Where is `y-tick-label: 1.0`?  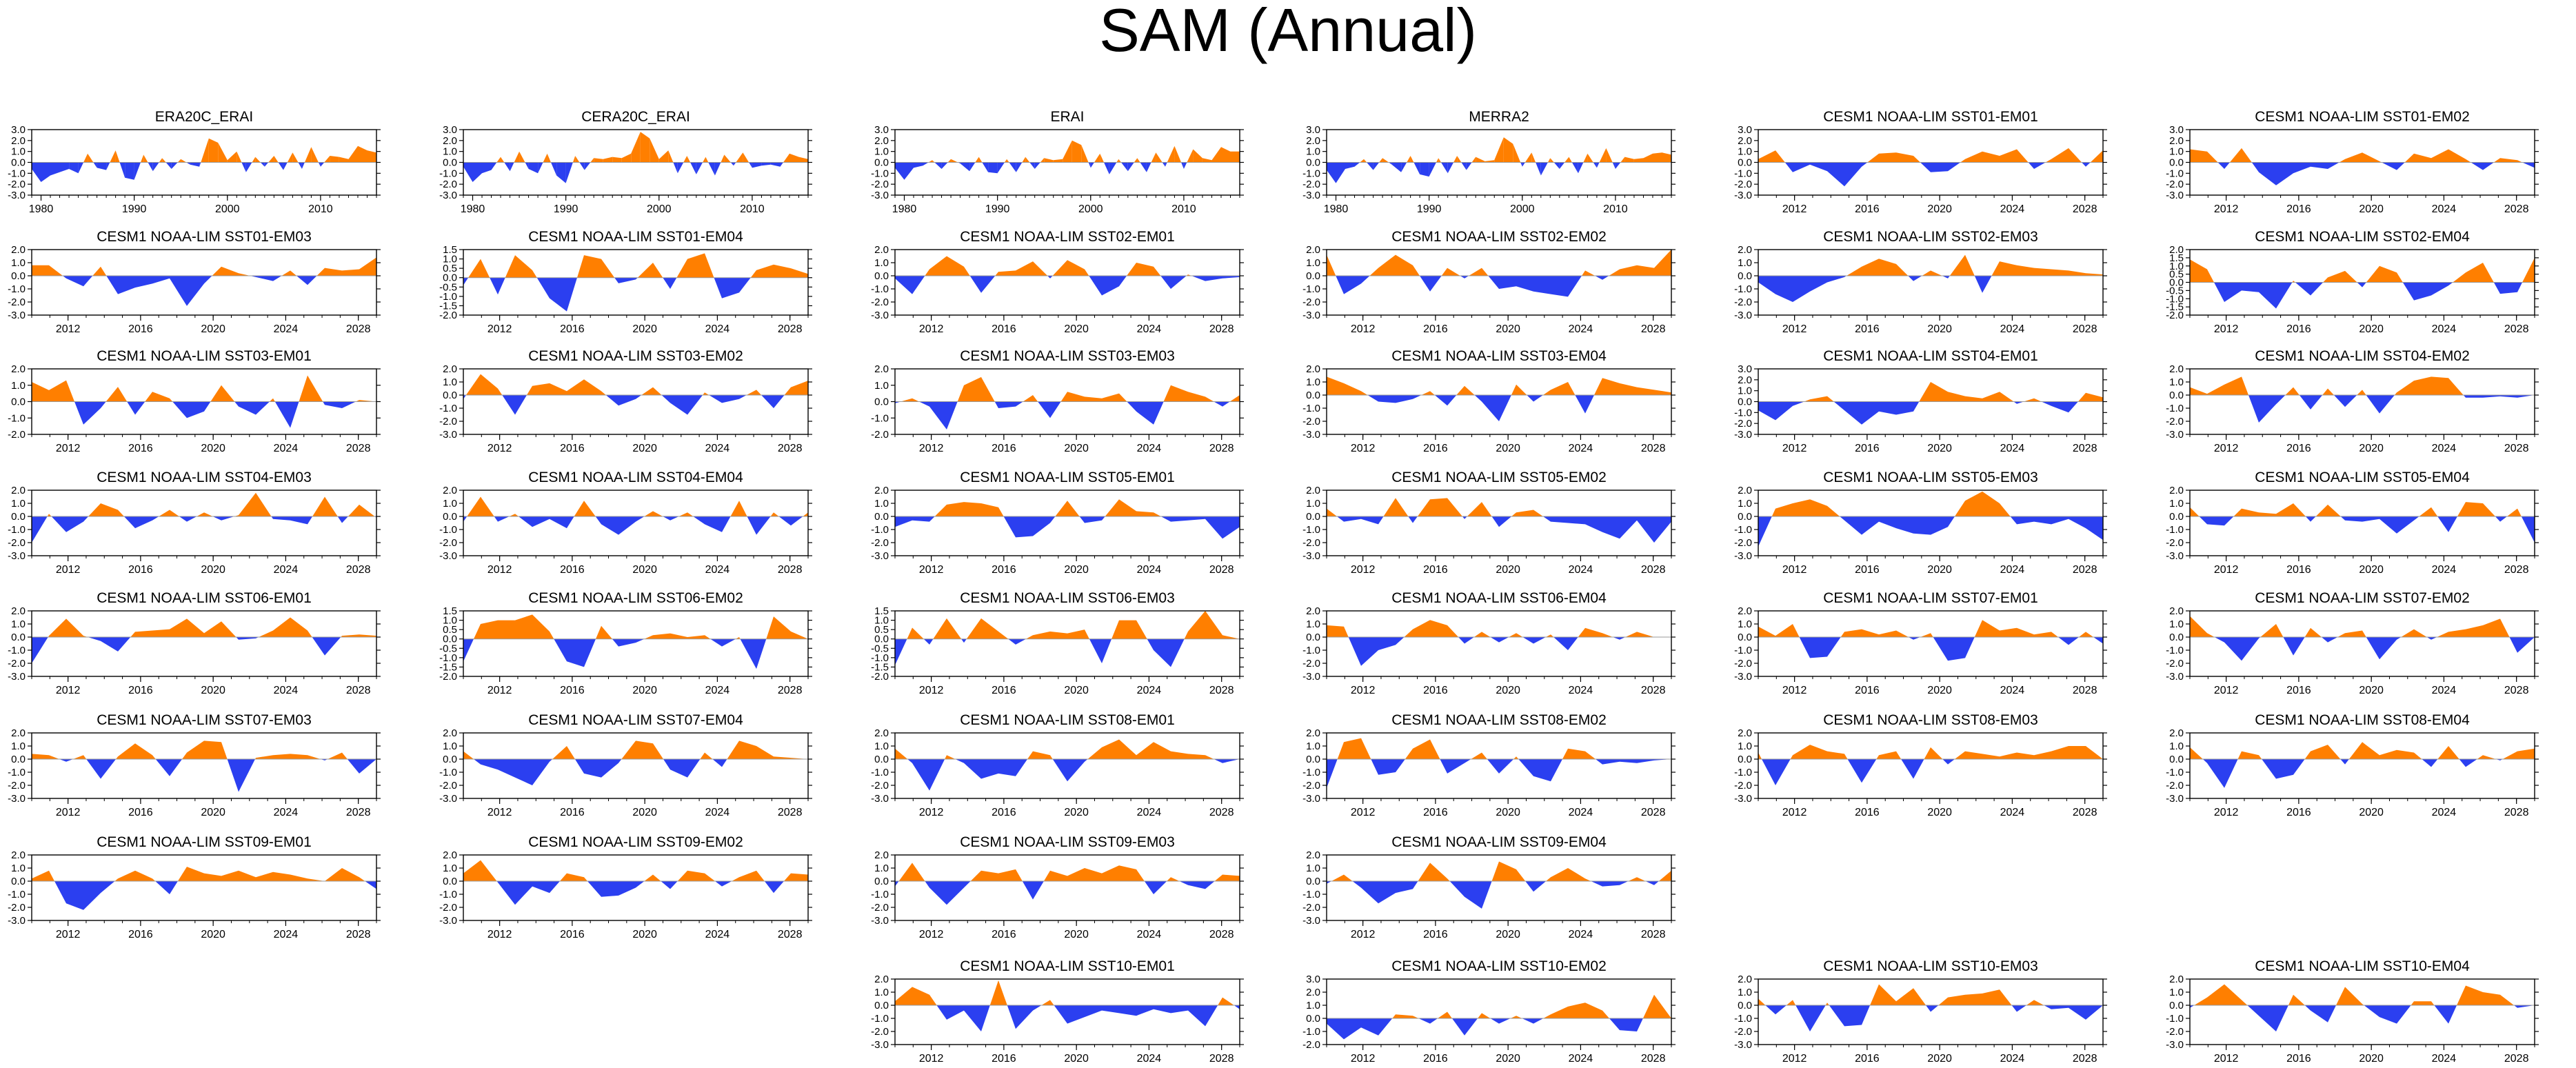
y-tick-label: 1.0 is located at coordinates (1745, 391).